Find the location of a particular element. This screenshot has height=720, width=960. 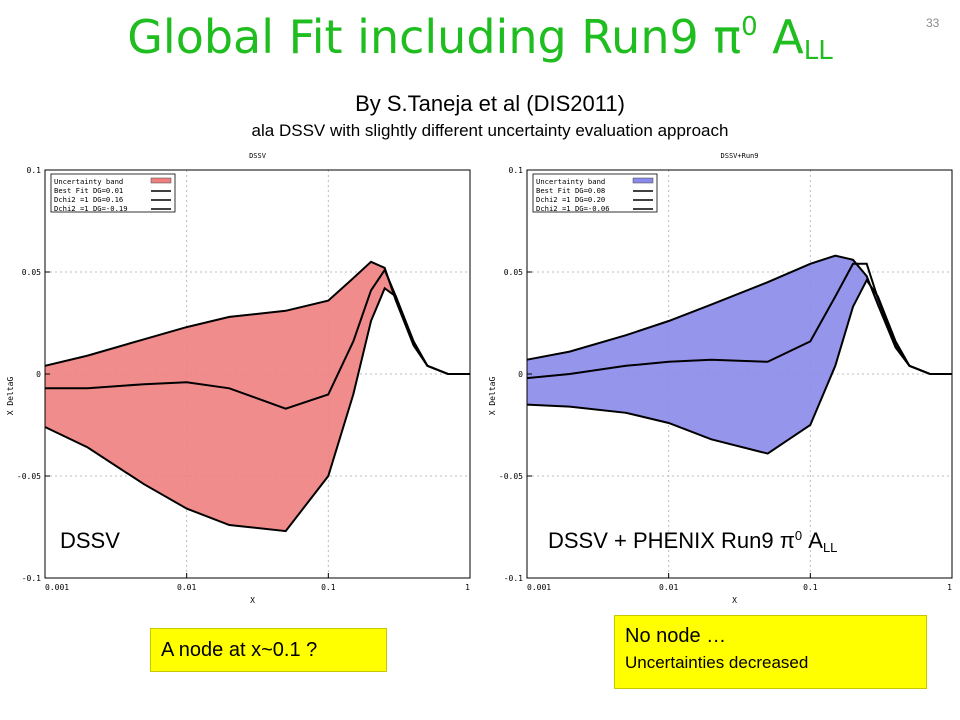

legend-box is located at coordinates (113, 193).